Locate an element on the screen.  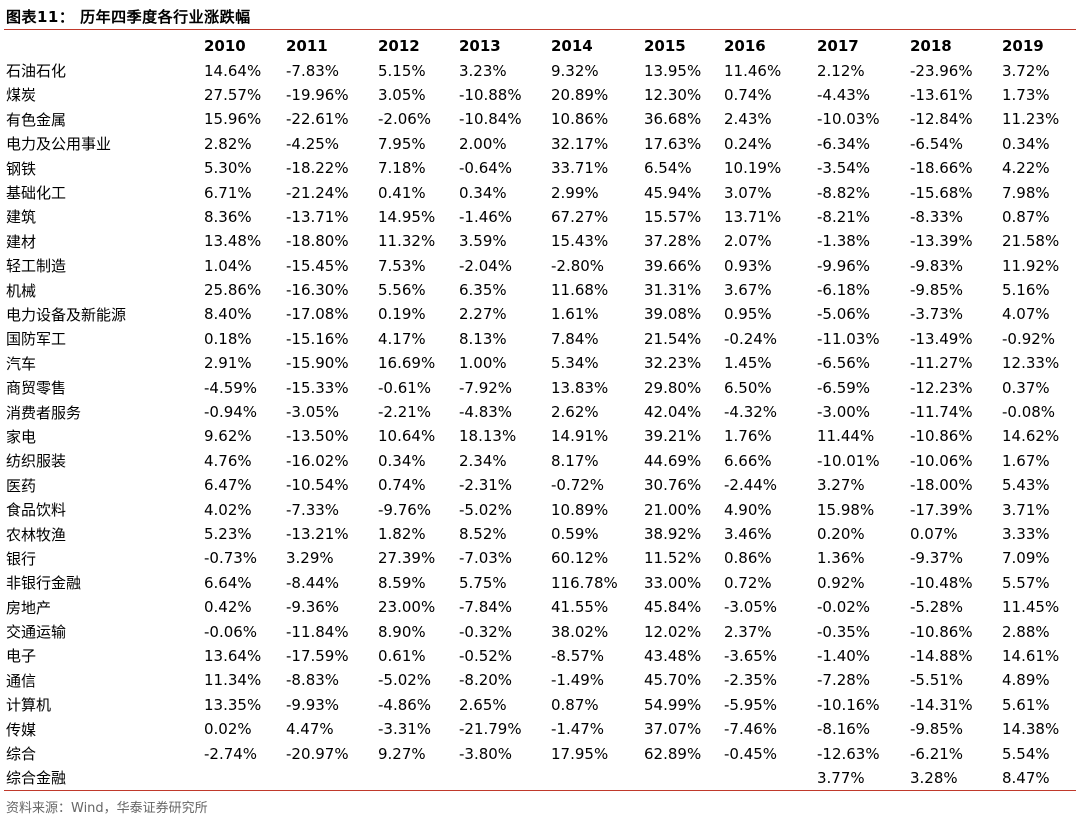
return-cell: 18.13% is located at coordinates (488, 436).